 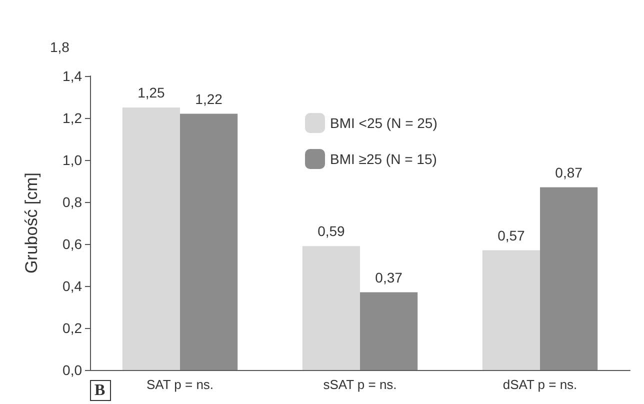 What do you see at coordinates (72, 328) in the screenshot?
I see `y-tick-label: 0,2` at bounding box center [72, 328].